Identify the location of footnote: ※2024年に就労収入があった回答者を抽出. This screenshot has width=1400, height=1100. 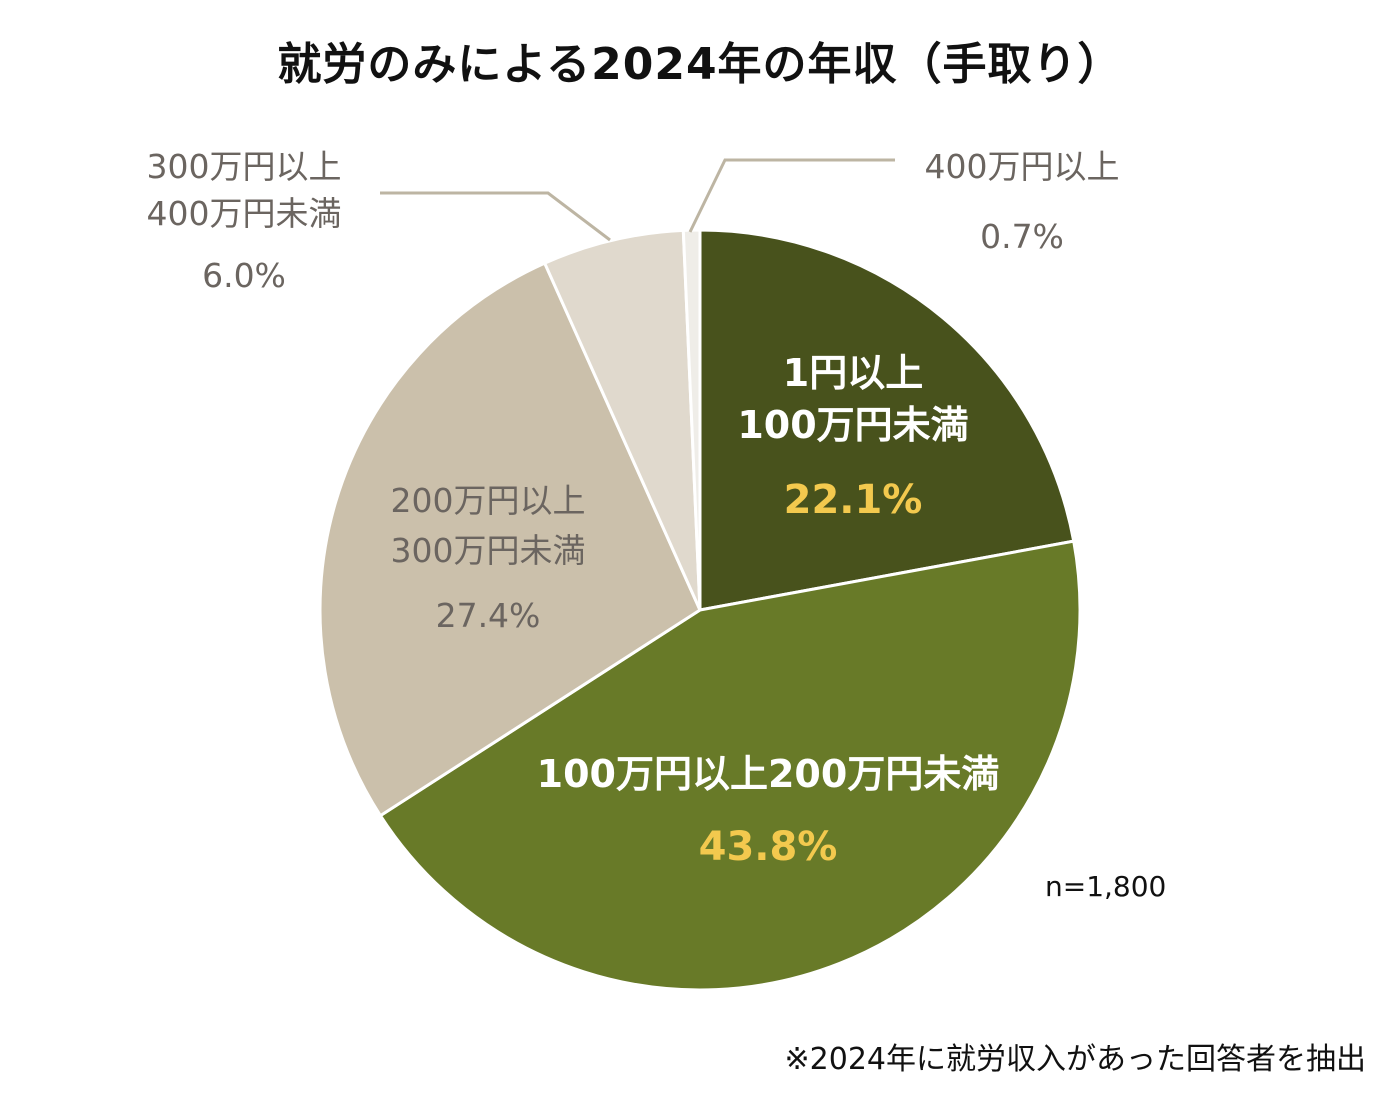
(1075, 1059).